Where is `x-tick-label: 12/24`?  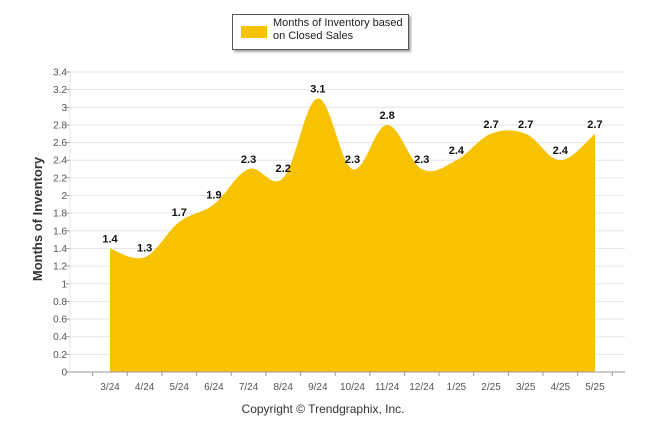
x-tick-label: 12/24 is located at coordinates (421, 387).